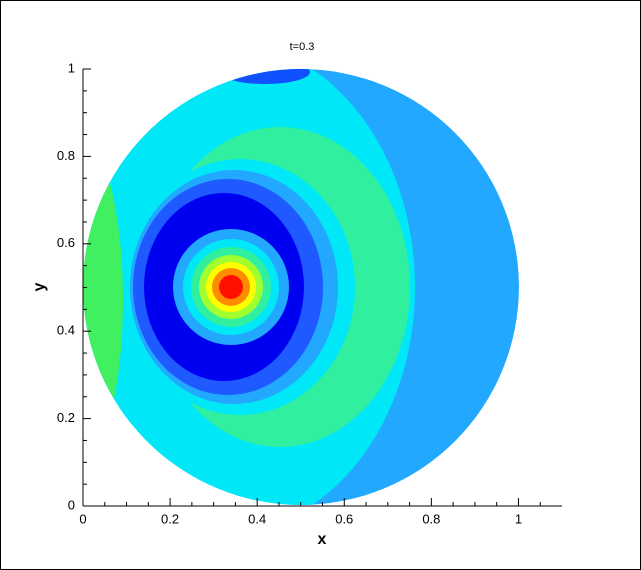 This screenshot has width=641, height=570. What do you see at coordinates (82, 518) in the screenshot?
I see `x-tick-label: 0` at bounding box center [82, 518].